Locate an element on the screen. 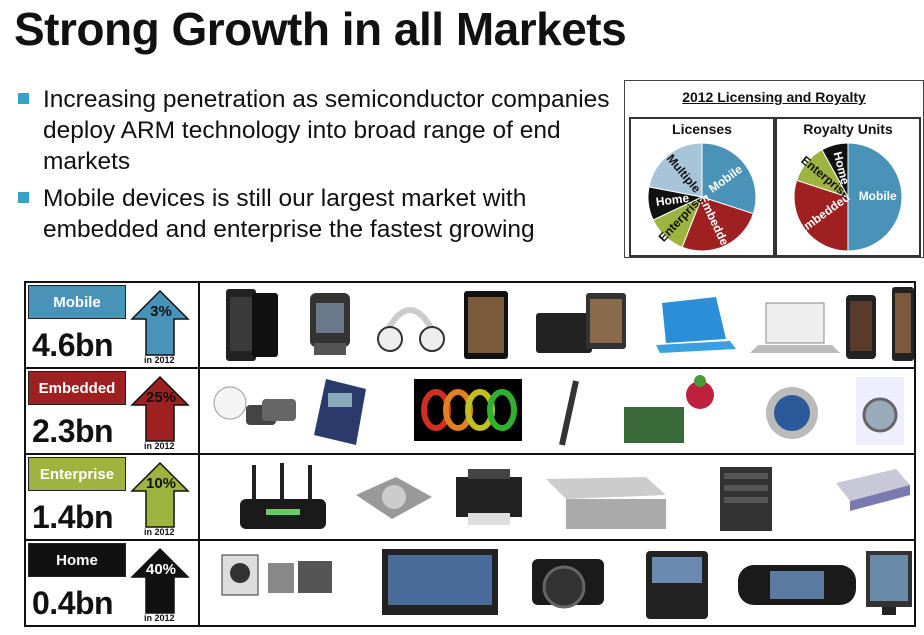 The image size is (924, 635). surface-tablet-icon is located at coordinates (696, 325).